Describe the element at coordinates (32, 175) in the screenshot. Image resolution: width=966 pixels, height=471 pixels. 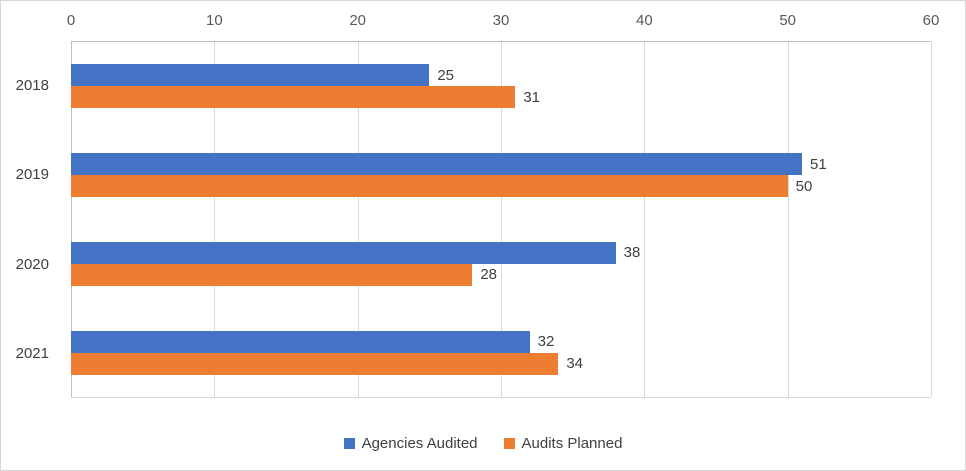
I see `y-axis-label-2019: 2019` at that location.